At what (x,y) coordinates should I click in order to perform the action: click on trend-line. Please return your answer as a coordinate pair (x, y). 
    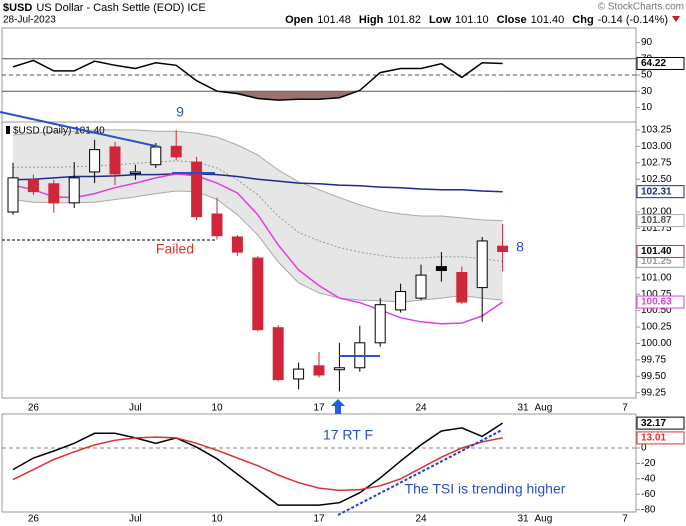
    Looking at the image, I should click on (80, 129).